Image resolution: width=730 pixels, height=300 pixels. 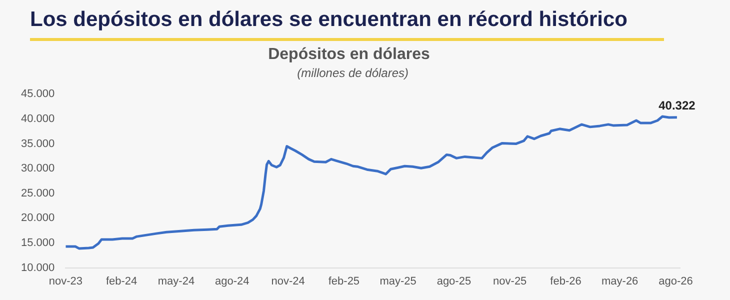 I want to click on x-tick-label: may-26, so click(x=619, y=281).